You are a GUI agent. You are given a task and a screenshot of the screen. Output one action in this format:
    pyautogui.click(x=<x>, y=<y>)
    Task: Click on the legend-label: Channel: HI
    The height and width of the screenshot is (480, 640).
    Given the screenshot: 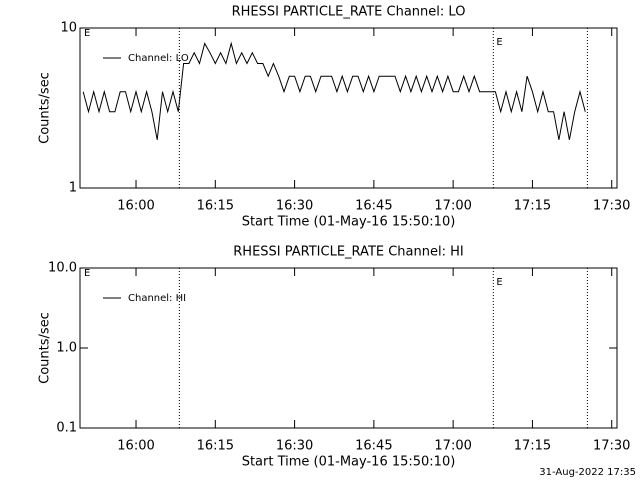 What is the action you would take?
    pyautogui.click(x=157, y=298)
    